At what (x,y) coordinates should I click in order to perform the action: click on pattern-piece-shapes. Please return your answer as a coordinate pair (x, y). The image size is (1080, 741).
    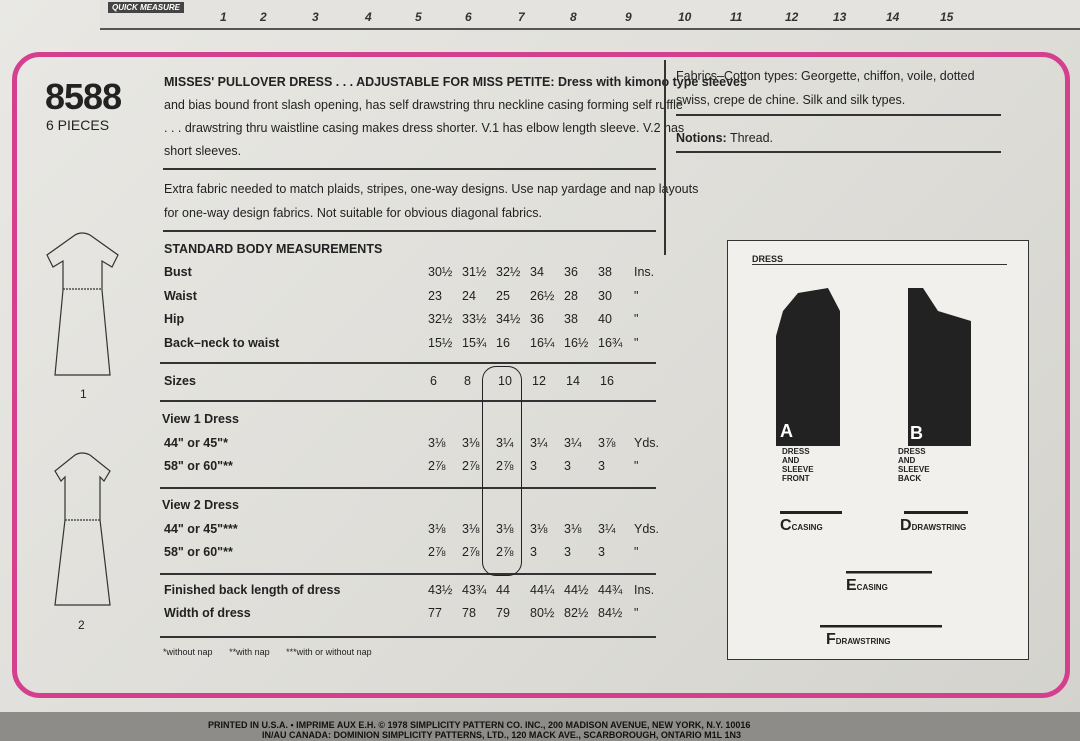
    Looking at the image, I should click on (873, 458).